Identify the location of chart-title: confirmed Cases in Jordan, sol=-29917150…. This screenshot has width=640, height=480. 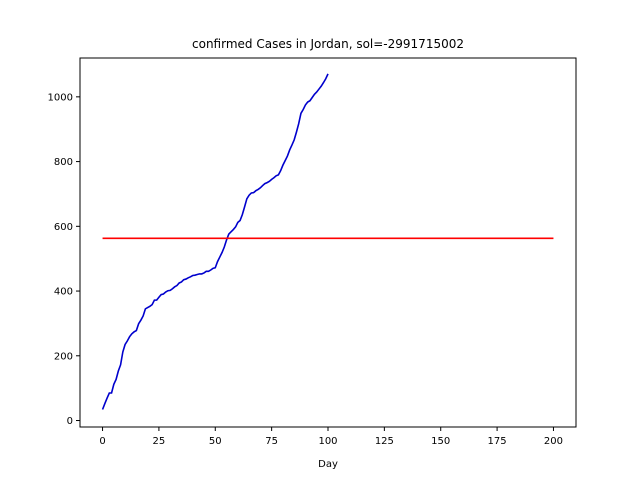
(328, 44).